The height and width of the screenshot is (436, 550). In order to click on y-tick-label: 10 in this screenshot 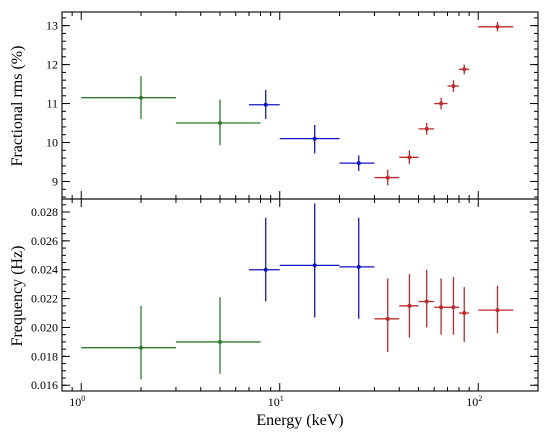, I will do `click(52, 143)`.